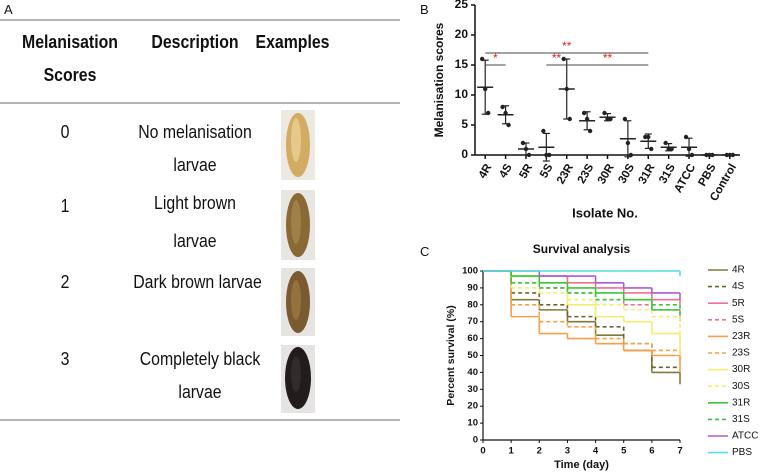 This screenshot has width=760, height=475. I want to click on legend-label: 31R, so click(741, 402).